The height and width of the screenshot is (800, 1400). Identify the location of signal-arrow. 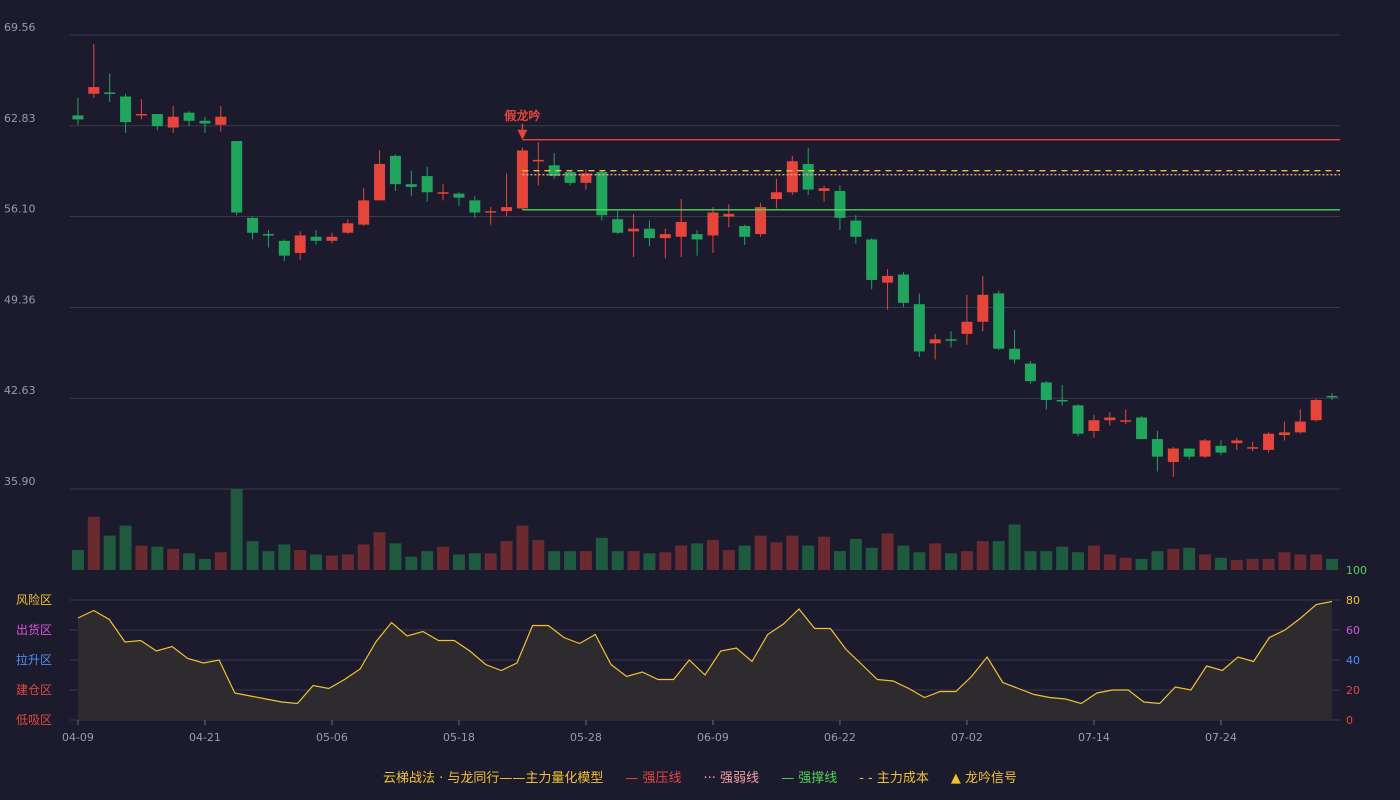
(522, 134).